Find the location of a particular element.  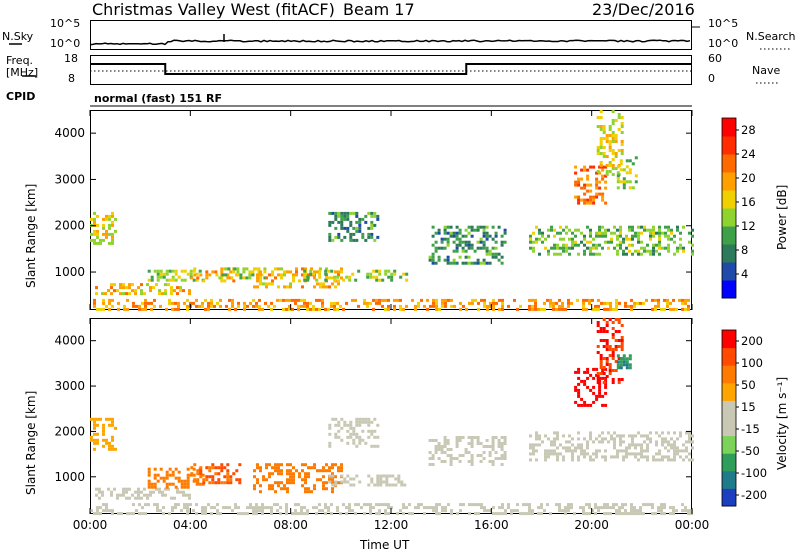

xtick-label-4: 16:00 is located at coordinates (491, 525).